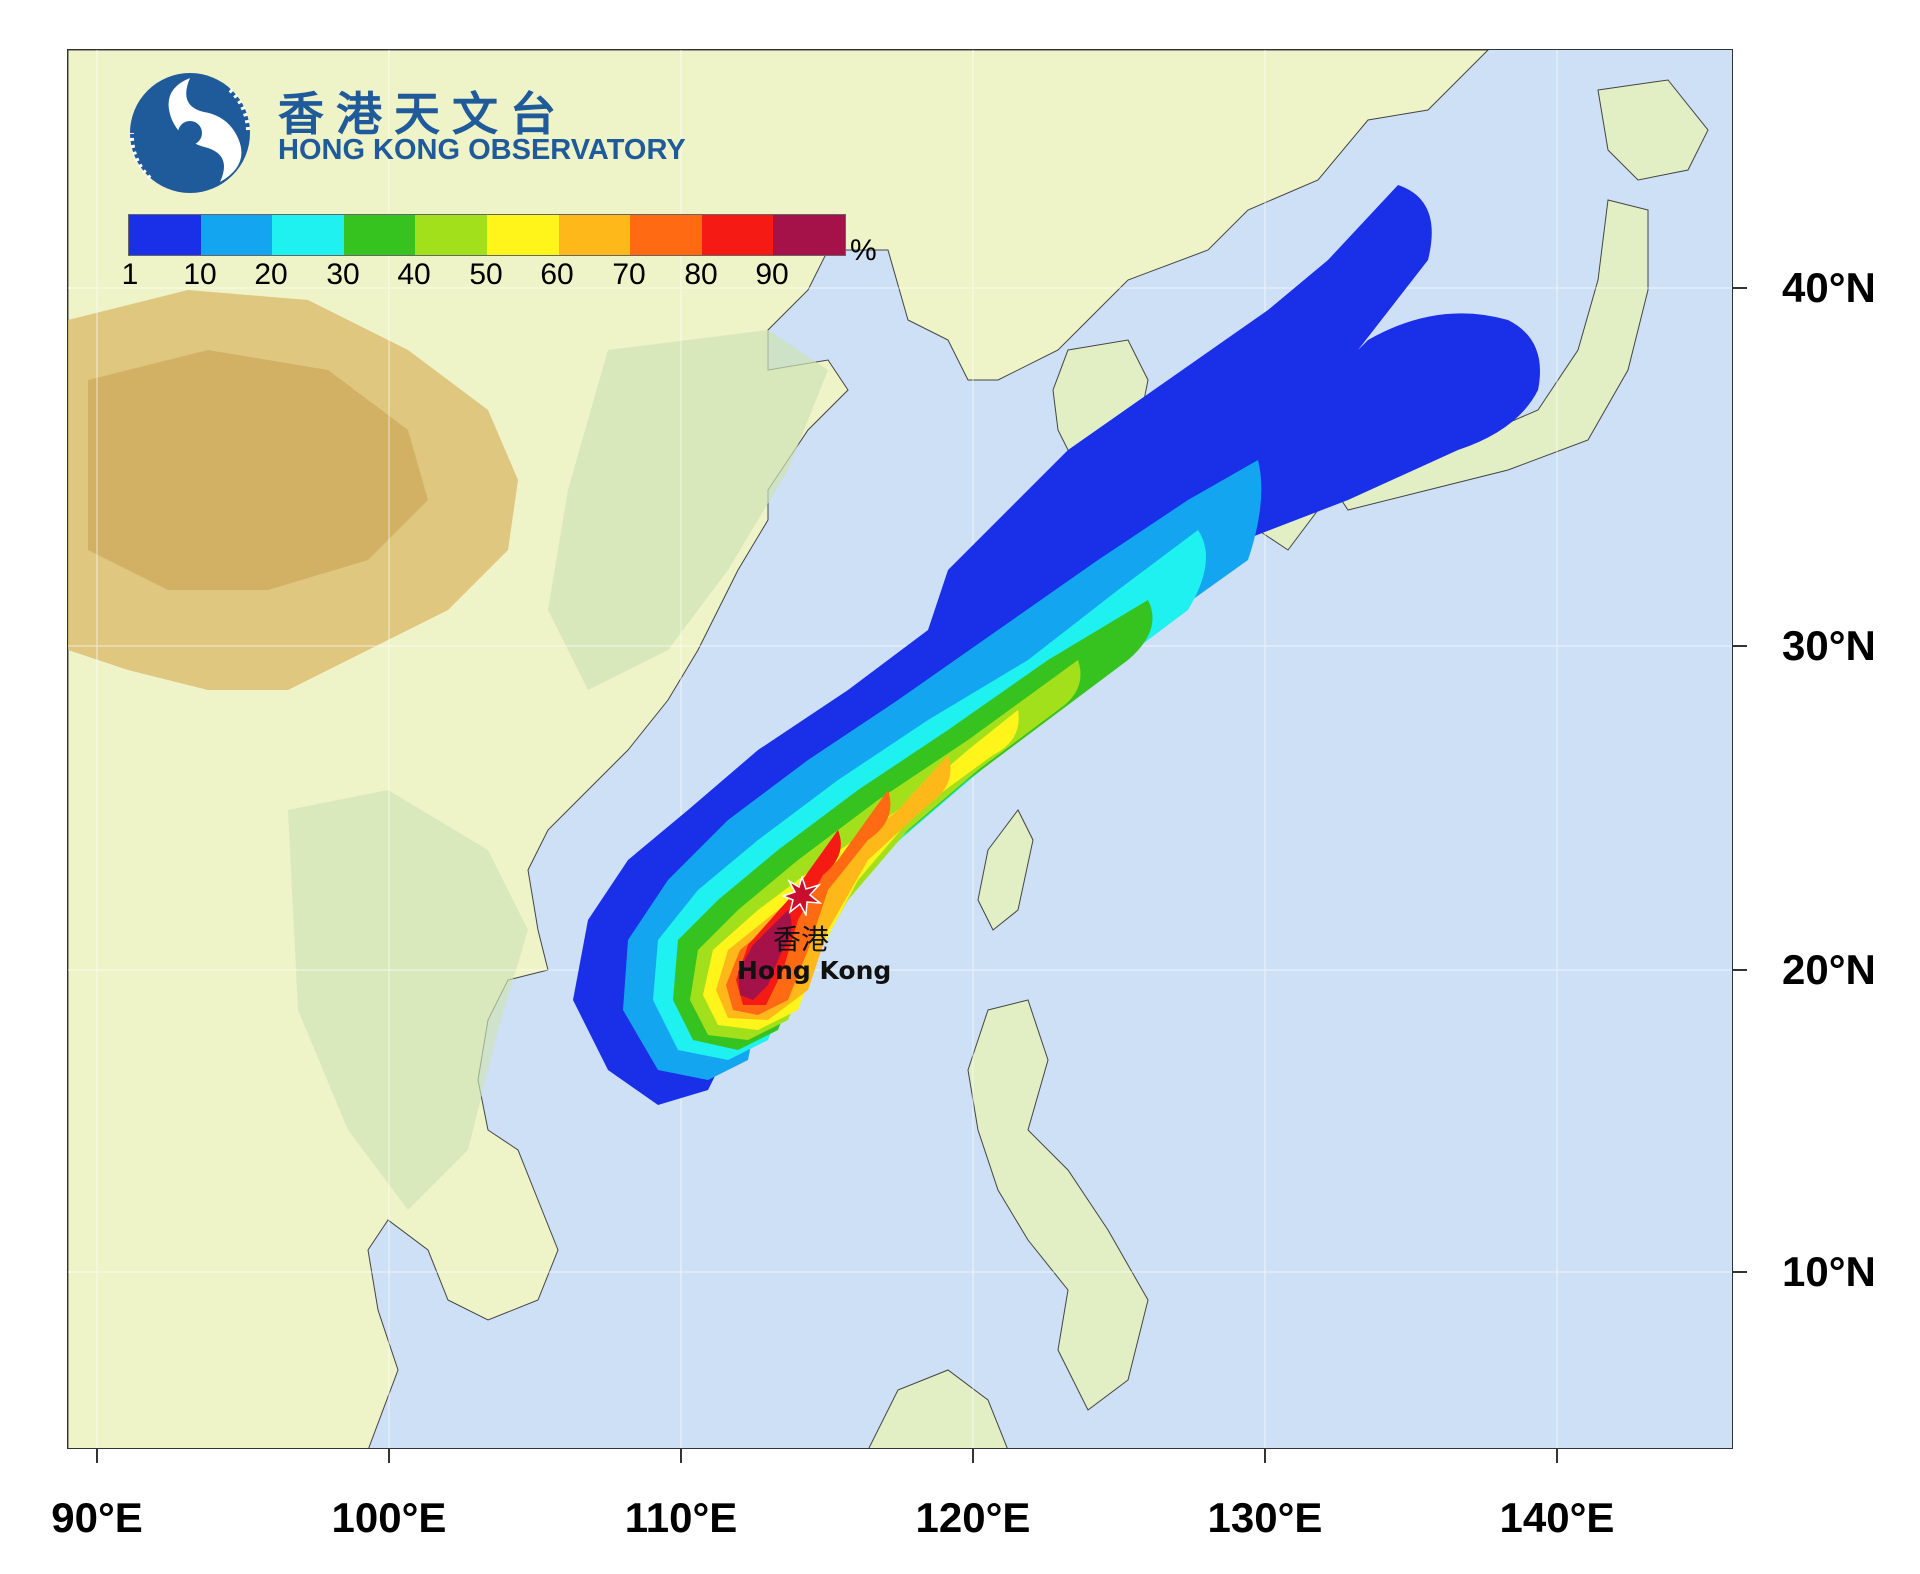  I want to click on lowland-indochina, so click(408, 1000).